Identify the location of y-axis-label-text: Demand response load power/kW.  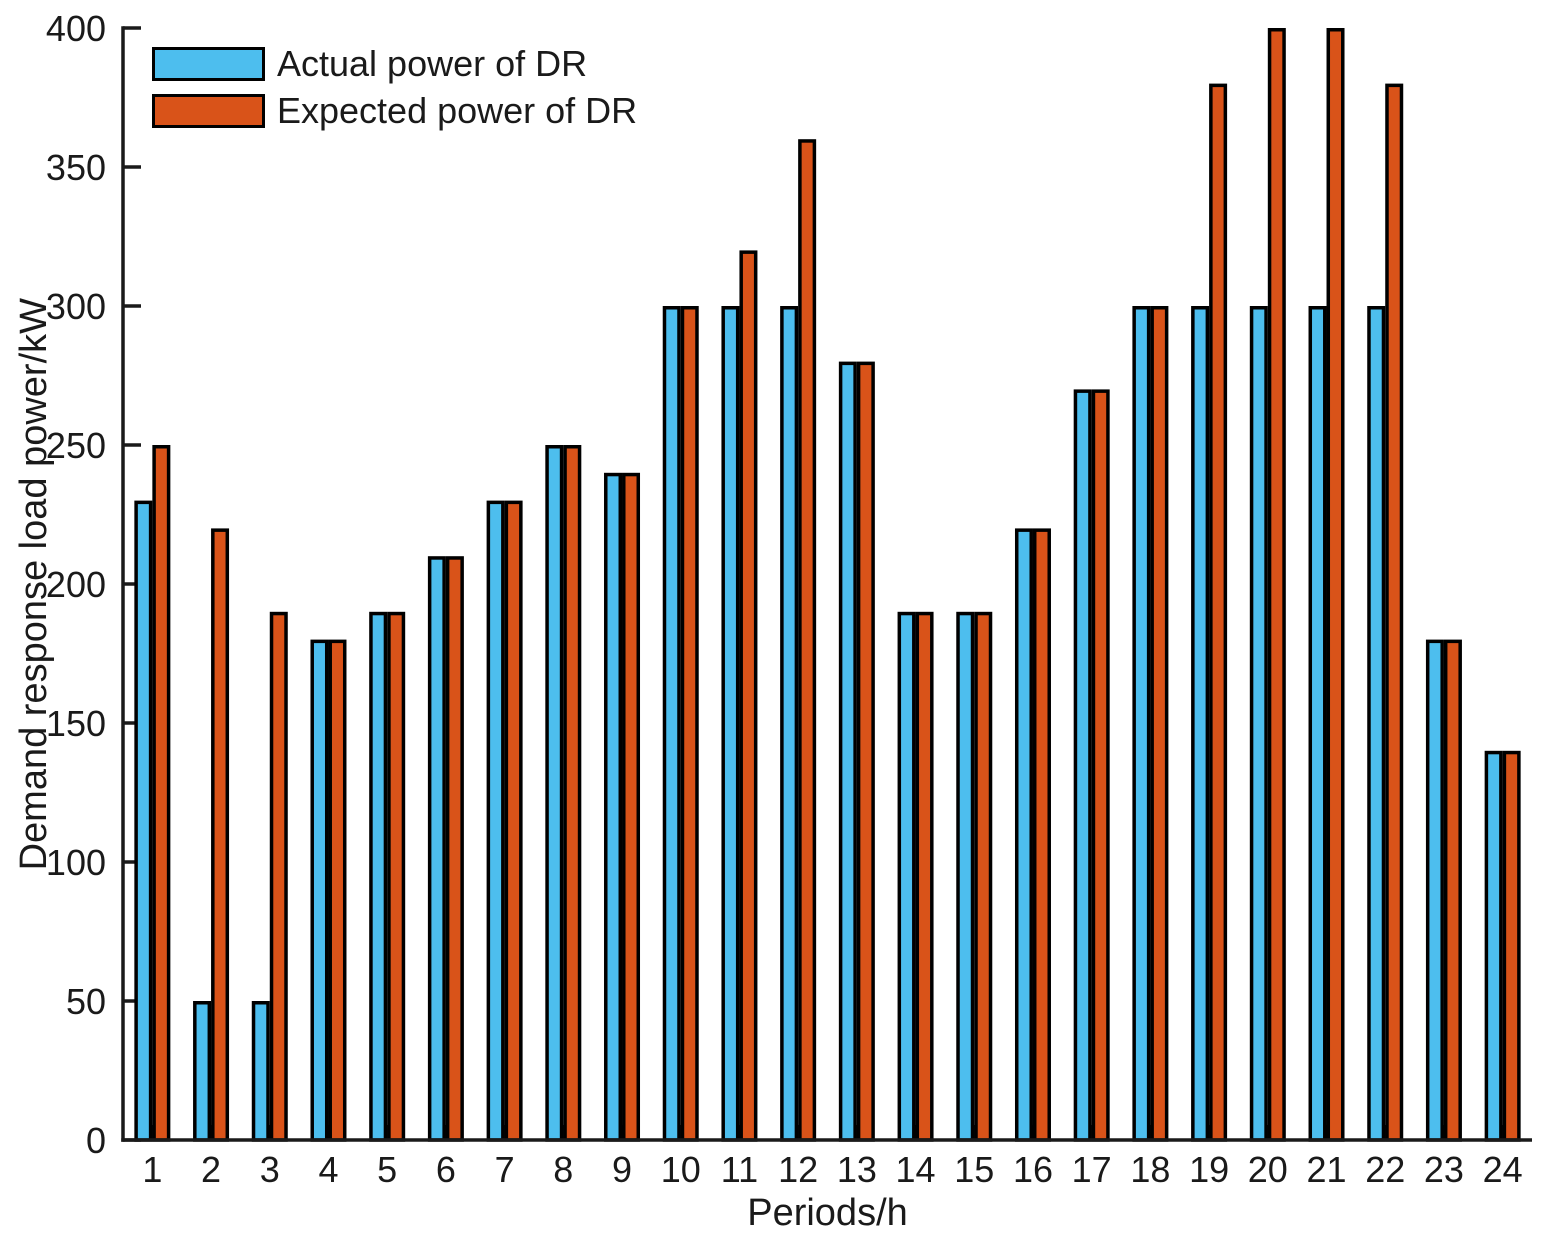
(33, 584).